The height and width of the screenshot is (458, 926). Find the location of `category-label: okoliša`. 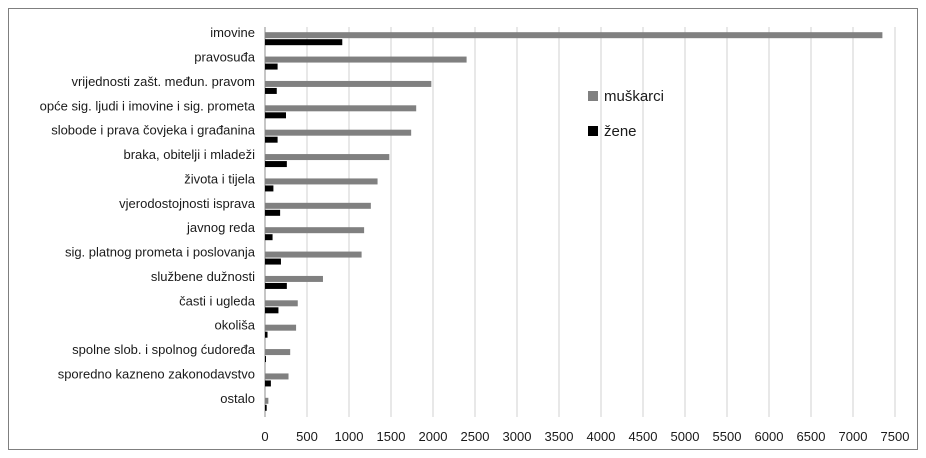

category-label: okoliša is located at coordinates (235, 325).